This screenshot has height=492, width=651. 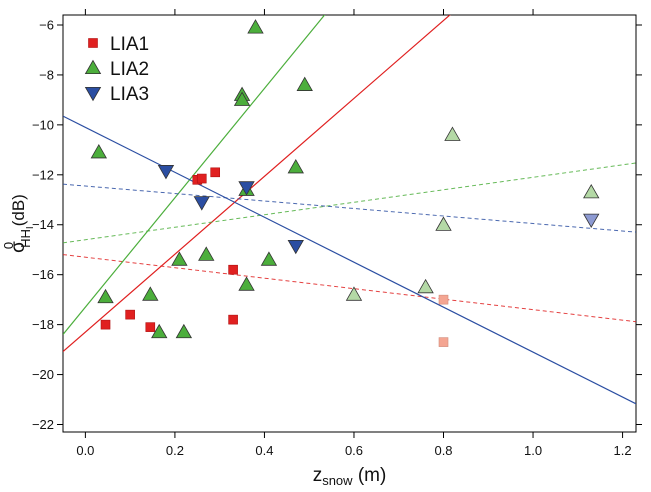 I want to click on lia3-faded-point, so click(x=591, y=221).